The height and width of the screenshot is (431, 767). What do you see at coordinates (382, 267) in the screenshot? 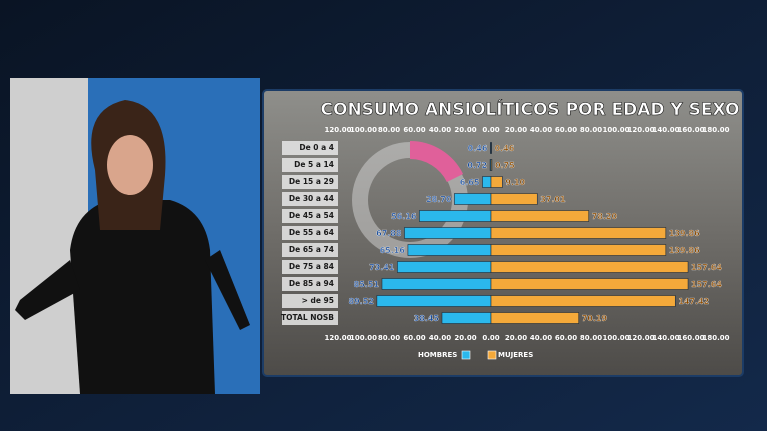
I see `value-label: 73.41` at bounding box center [382, 267].